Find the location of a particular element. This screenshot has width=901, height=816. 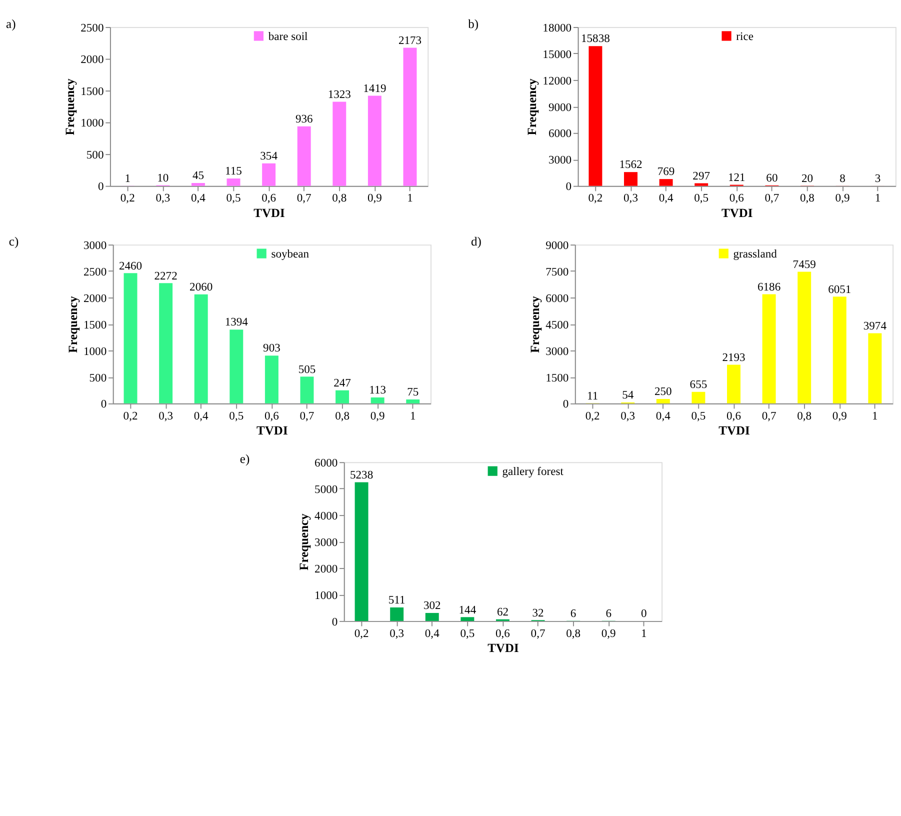

x-tick-label: 0,9 is located at coordinates (374, 198).